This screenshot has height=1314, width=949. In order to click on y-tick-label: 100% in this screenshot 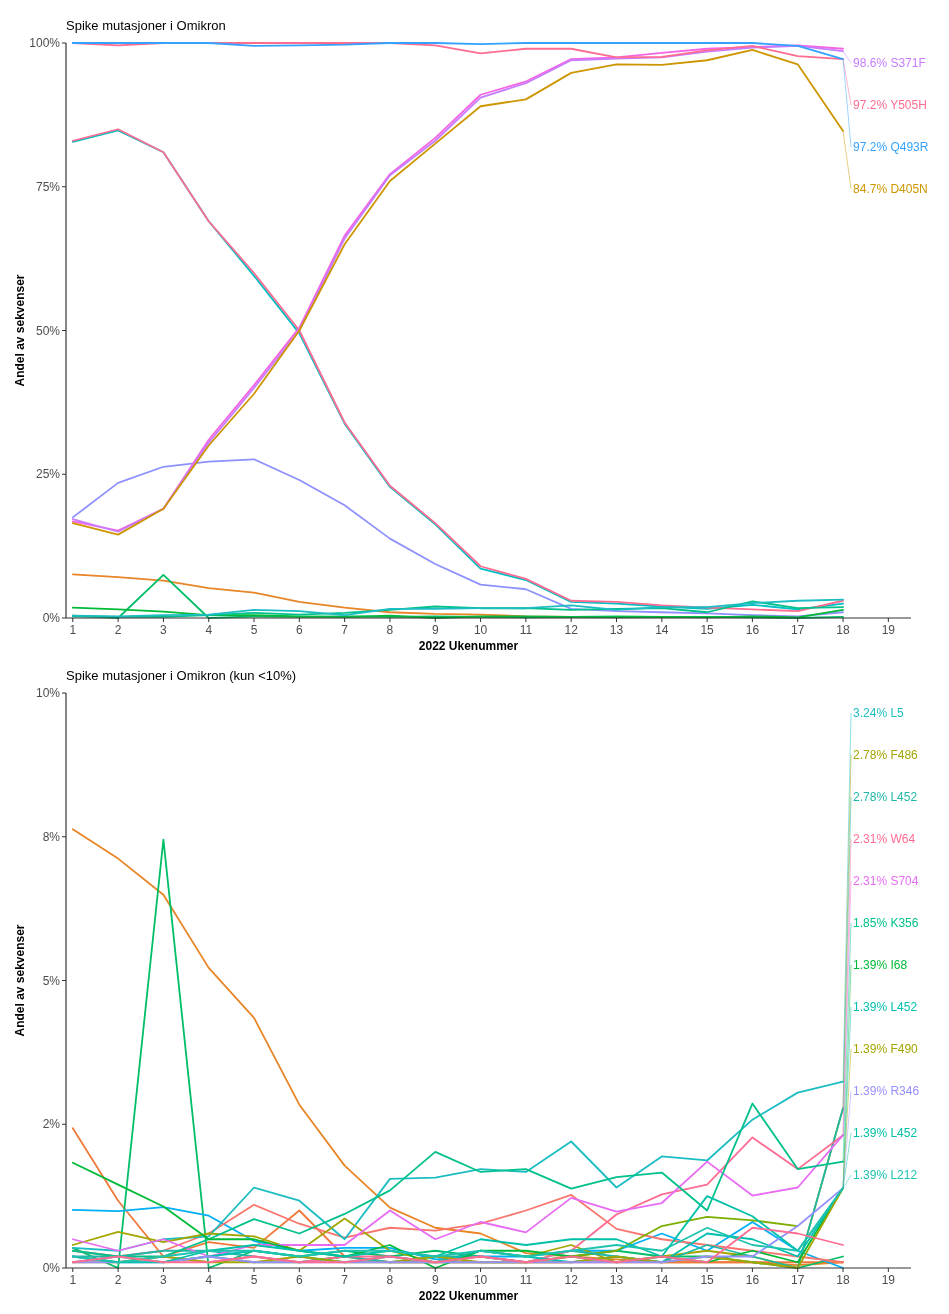, I will do `click(45, 43)`.